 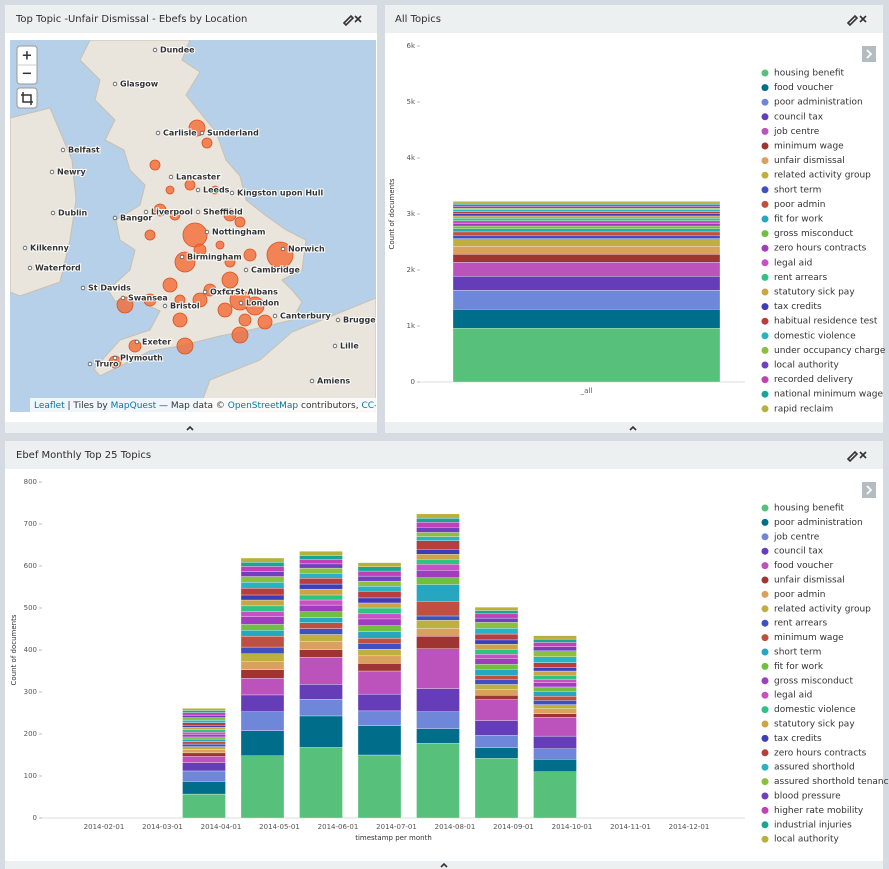 What do you see at coordinates (807, 797) in the screenshot?
I see `legend-label: blood pressure` at bounding box center [807, 797].